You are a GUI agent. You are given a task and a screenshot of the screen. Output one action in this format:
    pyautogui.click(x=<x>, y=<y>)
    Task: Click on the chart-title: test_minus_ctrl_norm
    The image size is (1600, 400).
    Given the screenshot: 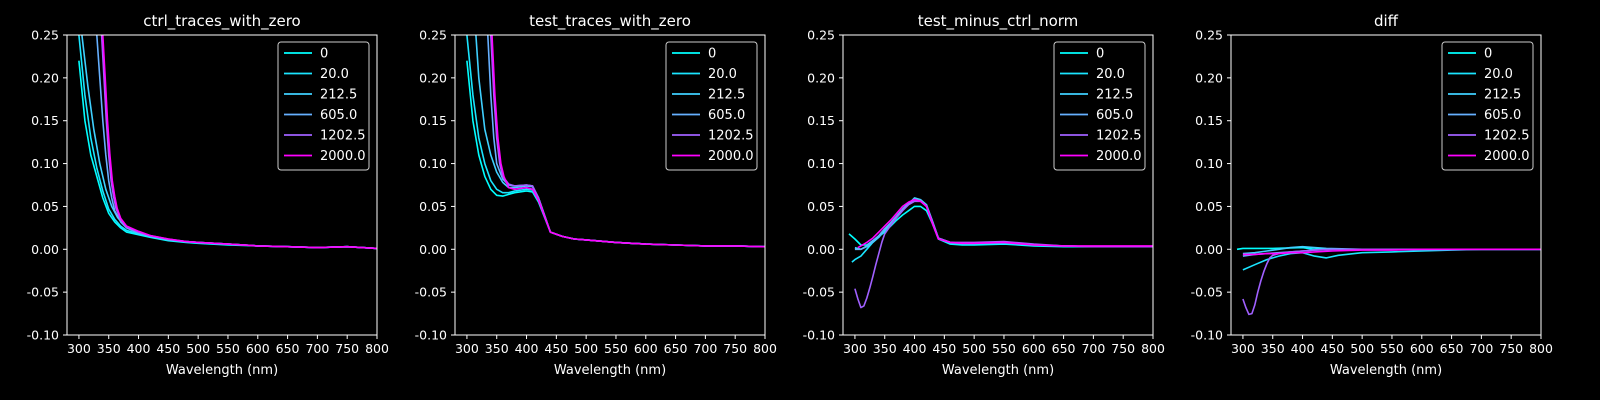 What is the action you would take?
    pyautogui.click(x=998, y=21)
    